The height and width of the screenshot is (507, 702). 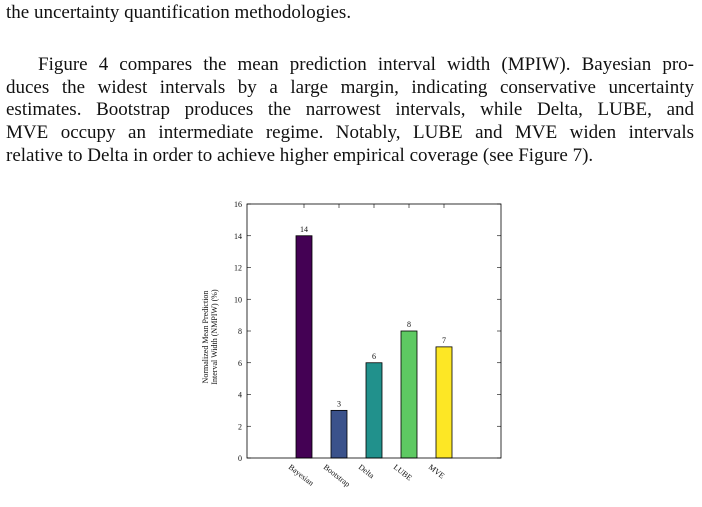 I want to click on x-tick-label: Bootstrap, so click(x=337, y=475).